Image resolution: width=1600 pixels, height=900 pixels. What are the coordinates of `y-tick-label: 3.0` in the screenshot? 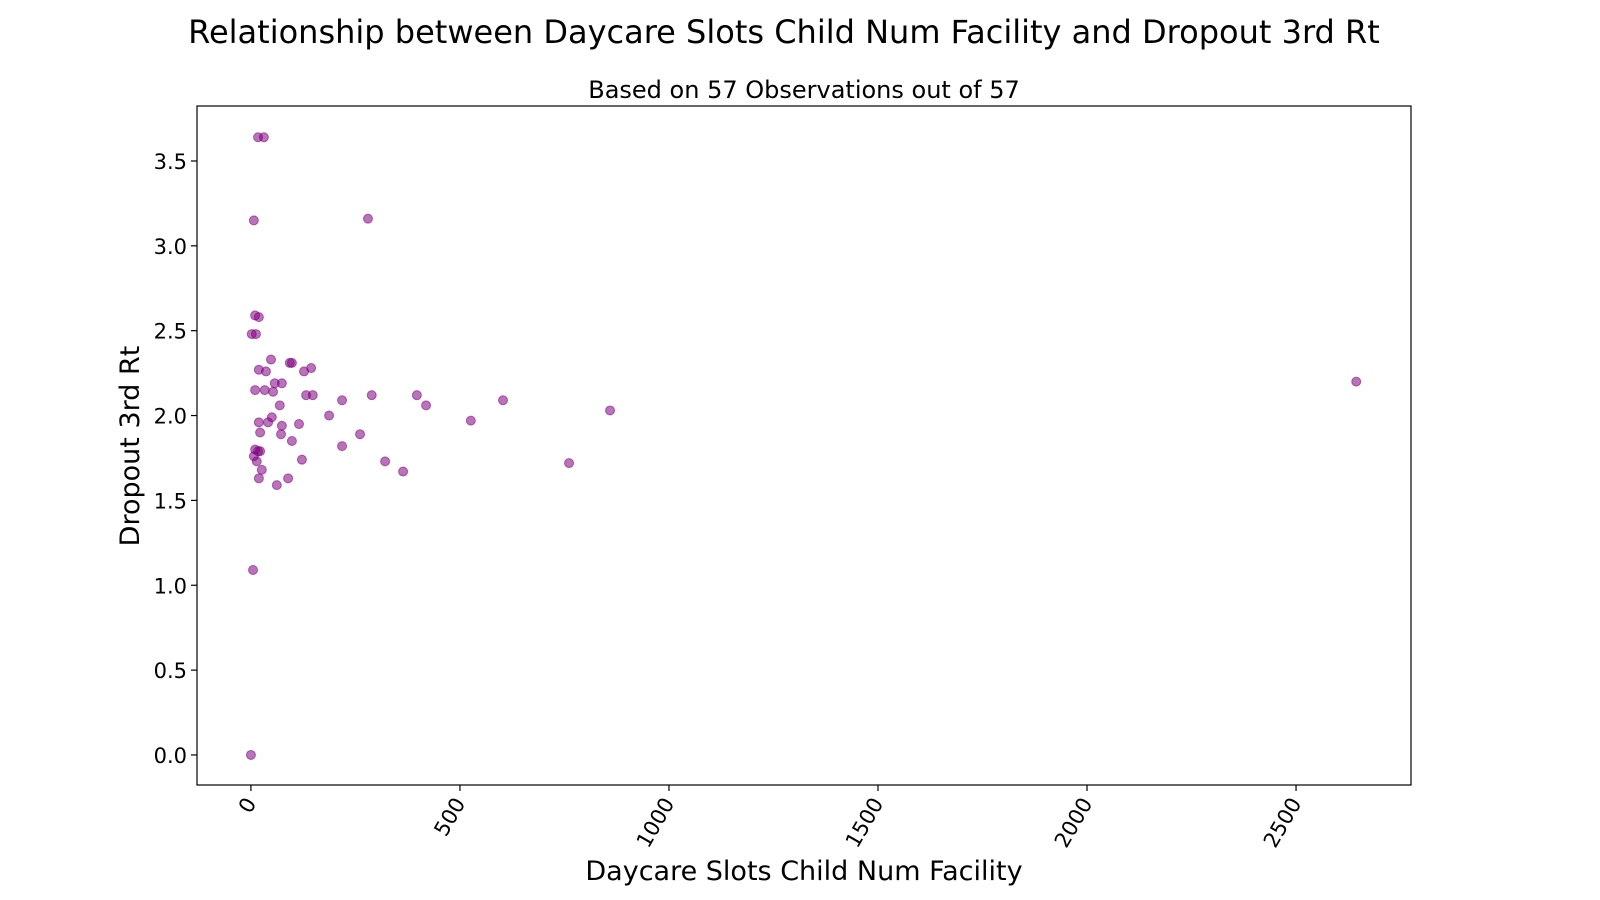 It's located at (170, 247).